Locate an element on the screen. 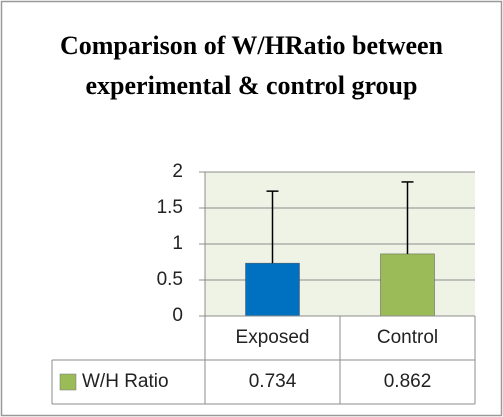 This screenshot has width=503, height=417. y-tick-label: 1 is located at coordinates (177, 243).